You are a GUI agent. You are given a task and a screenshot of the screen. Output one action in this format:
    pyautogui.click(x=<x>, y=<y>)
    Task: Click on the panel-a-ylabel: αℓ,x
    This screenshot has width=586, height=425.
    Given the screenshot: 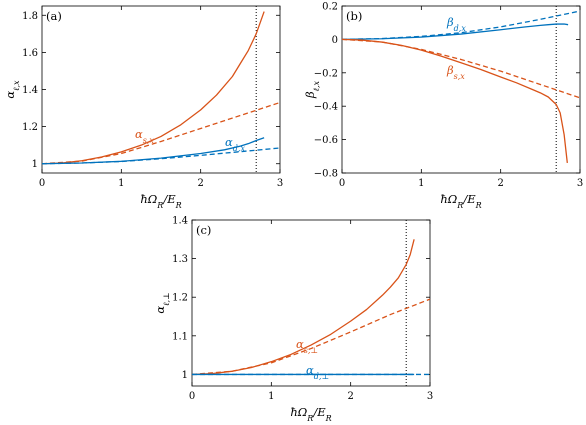 What is the action you would take?
    pyautogui.click(x=12, y=89)
    